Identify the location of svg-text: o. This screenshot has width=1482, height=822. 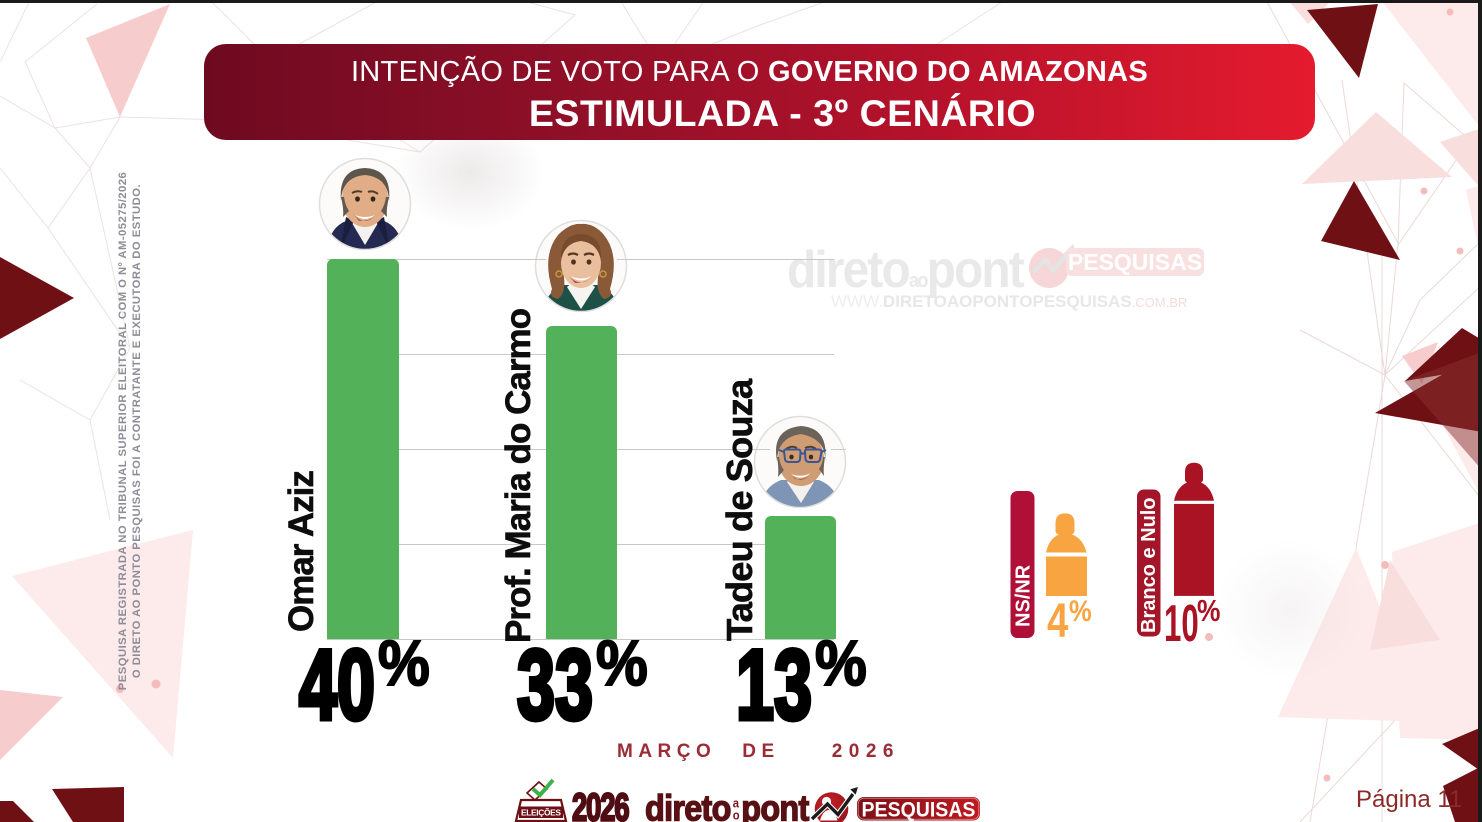
(736, 815).